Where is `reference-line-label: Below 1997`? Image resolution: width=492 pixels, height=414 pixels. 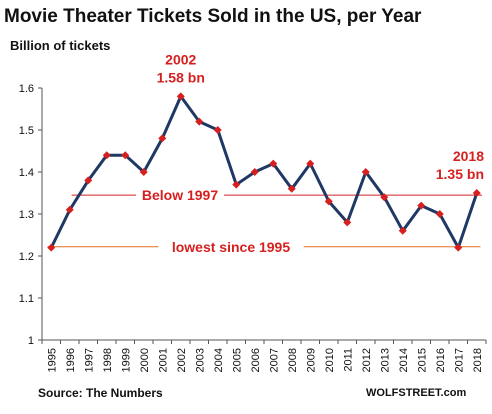 reference-line-label: Below 1997 is located at coordinates (180, 195).